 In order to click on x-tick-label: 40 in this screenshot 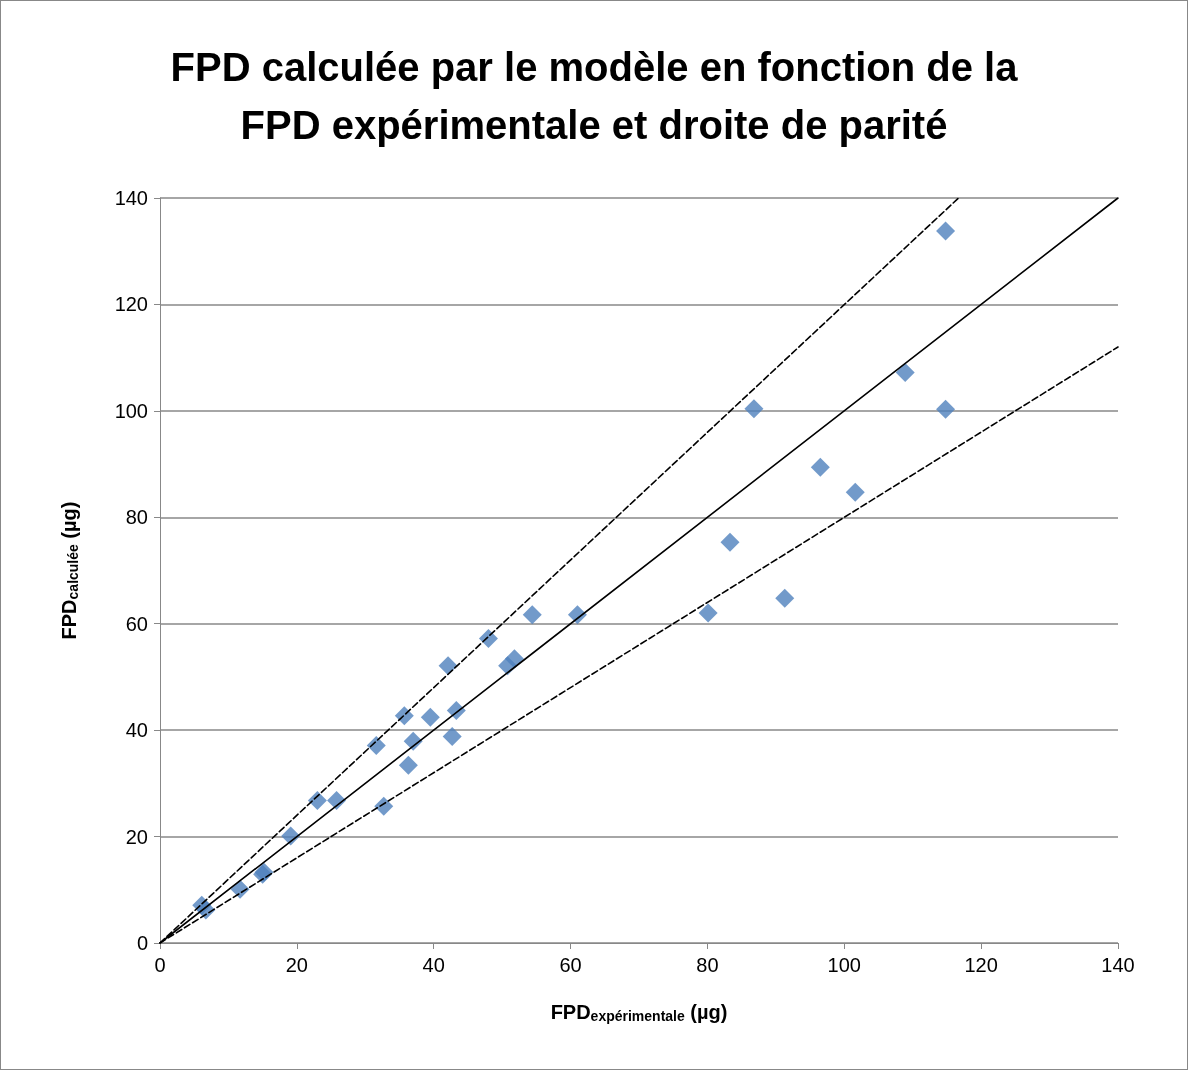, I will do `click(433, 965)`.